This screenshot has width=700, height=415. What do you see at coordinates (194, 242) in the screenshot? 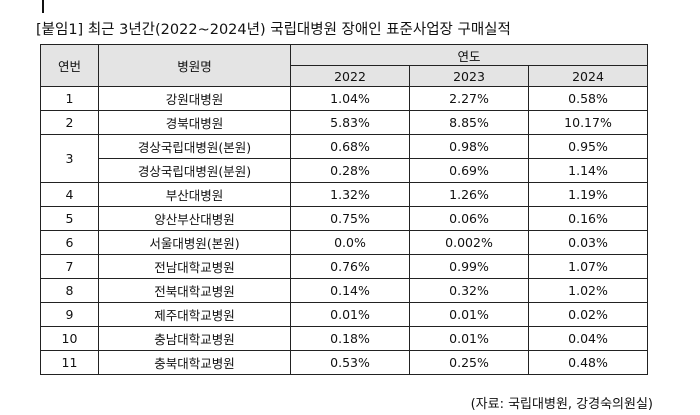
I see `hospital-name: 서울대병원(본원)` at bounding box center [194, 242].